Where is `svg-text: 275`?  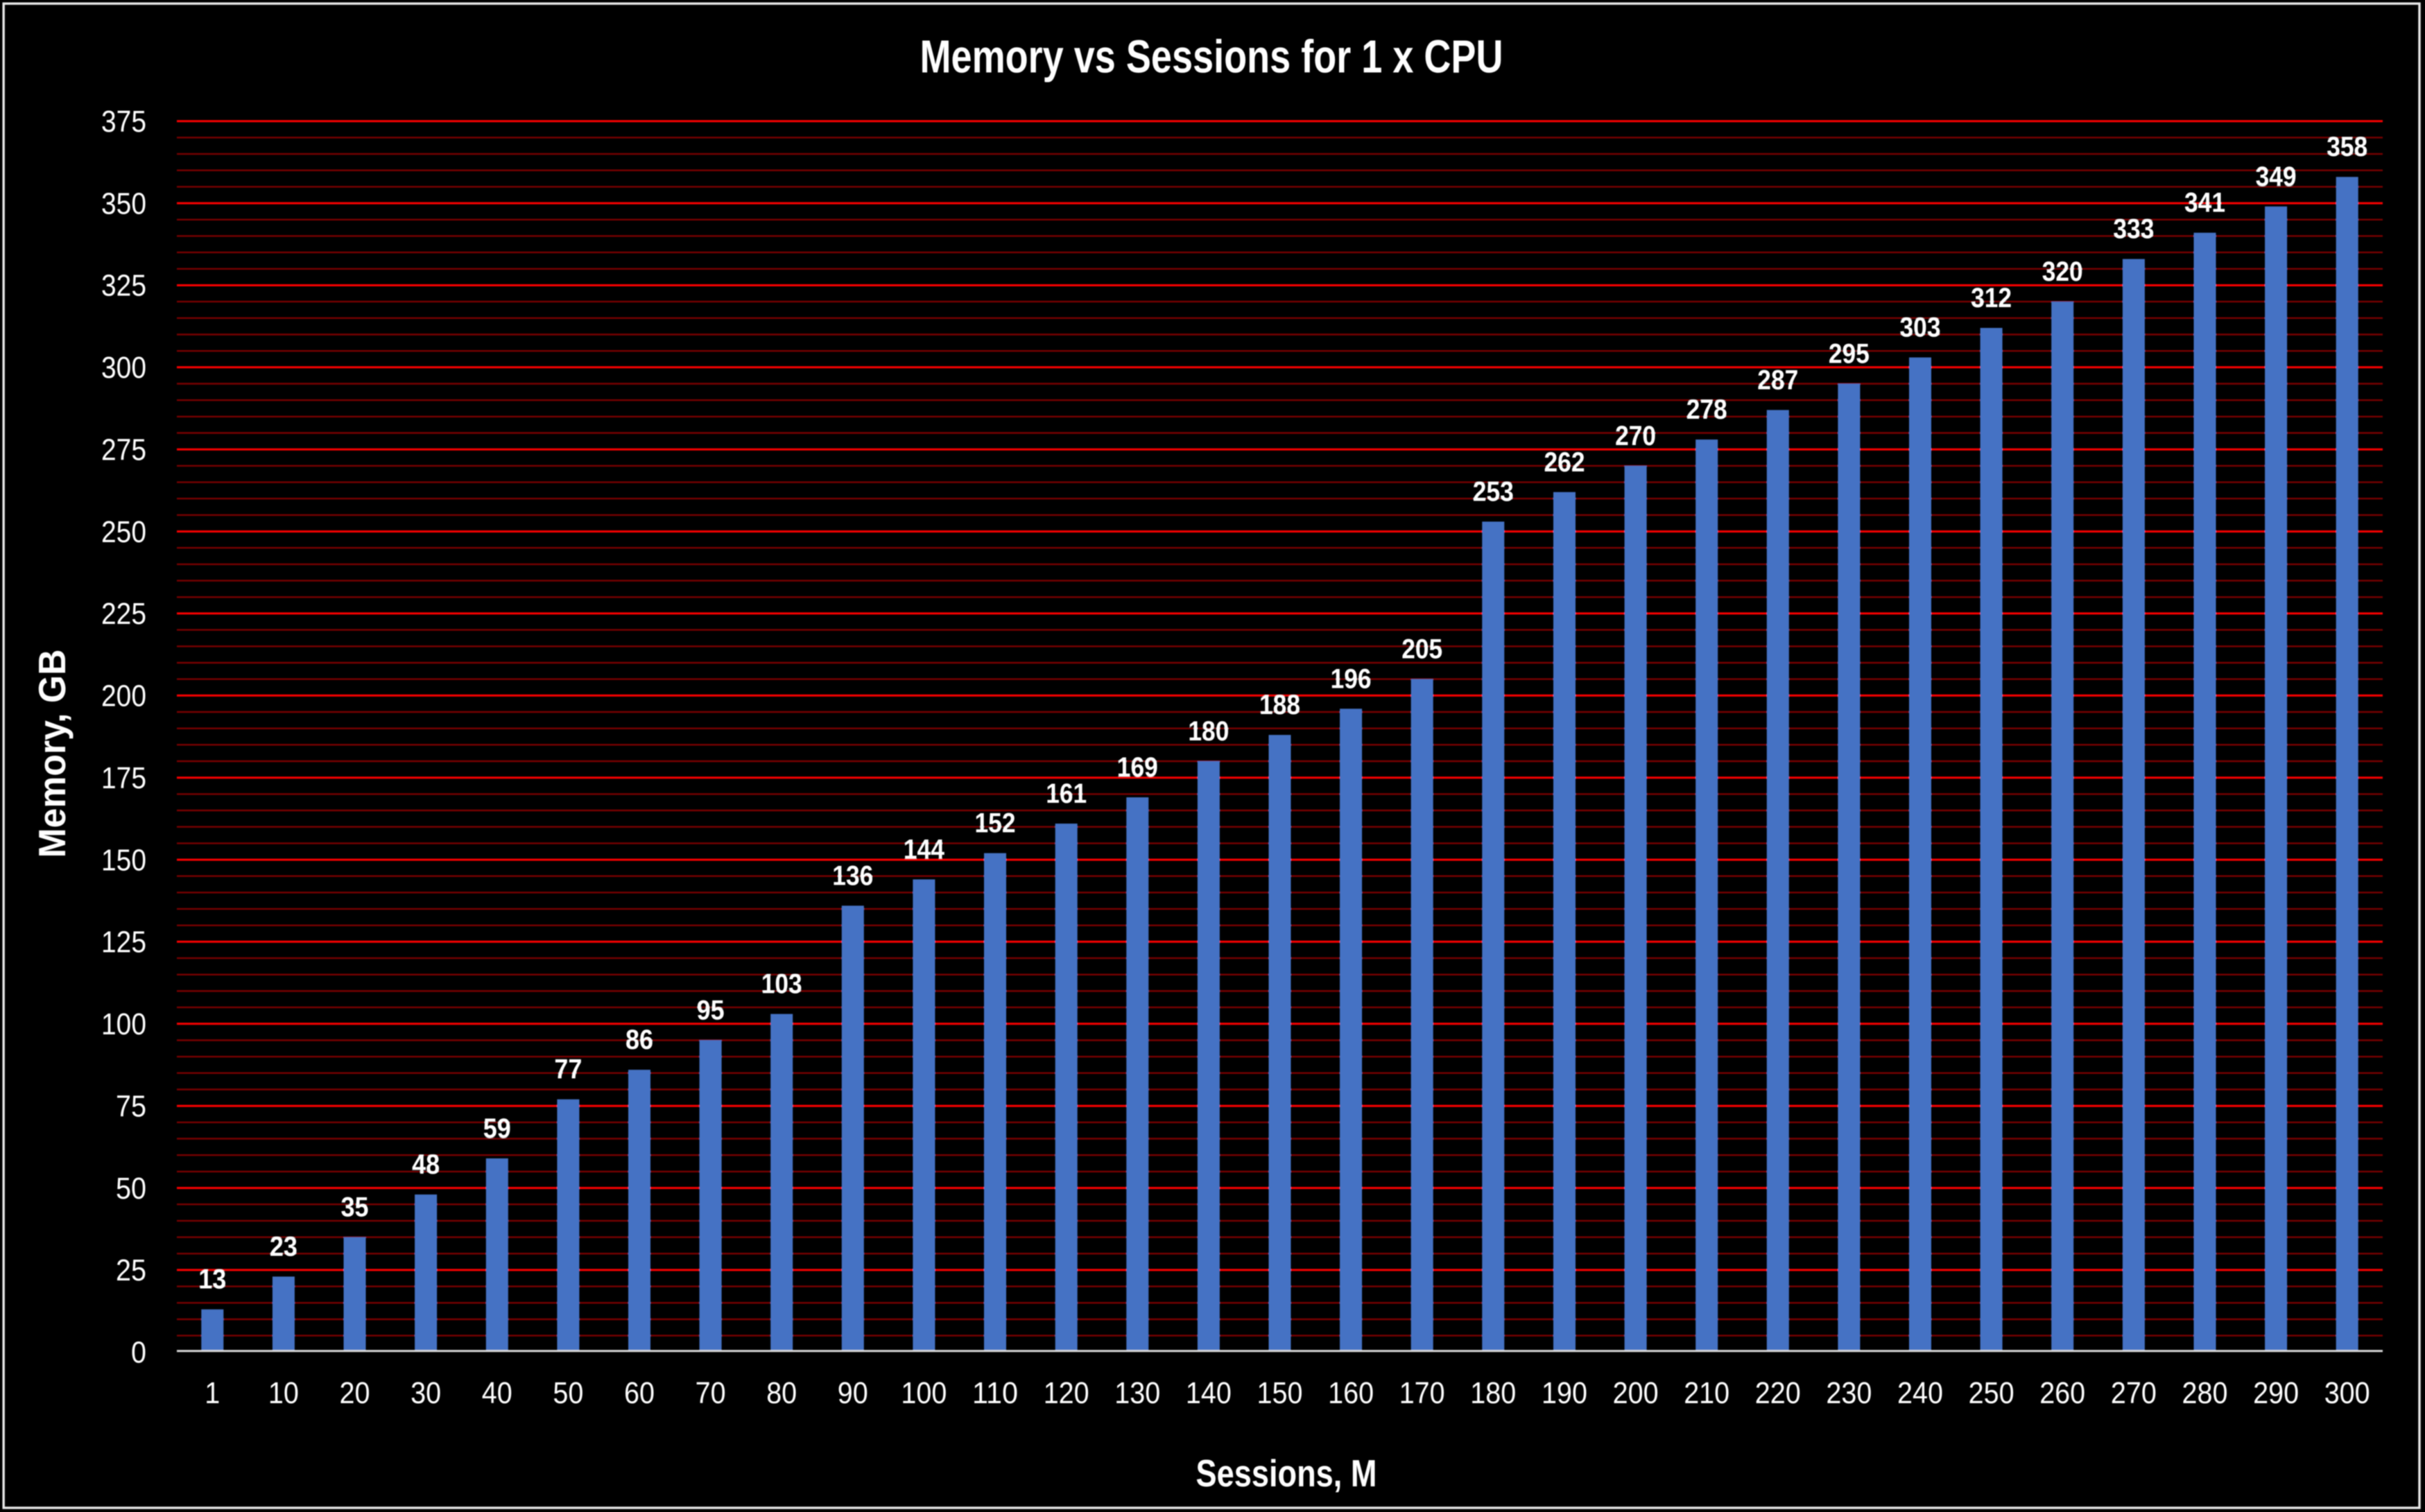
svg-text: 275 is located at coordinates (123, 450).